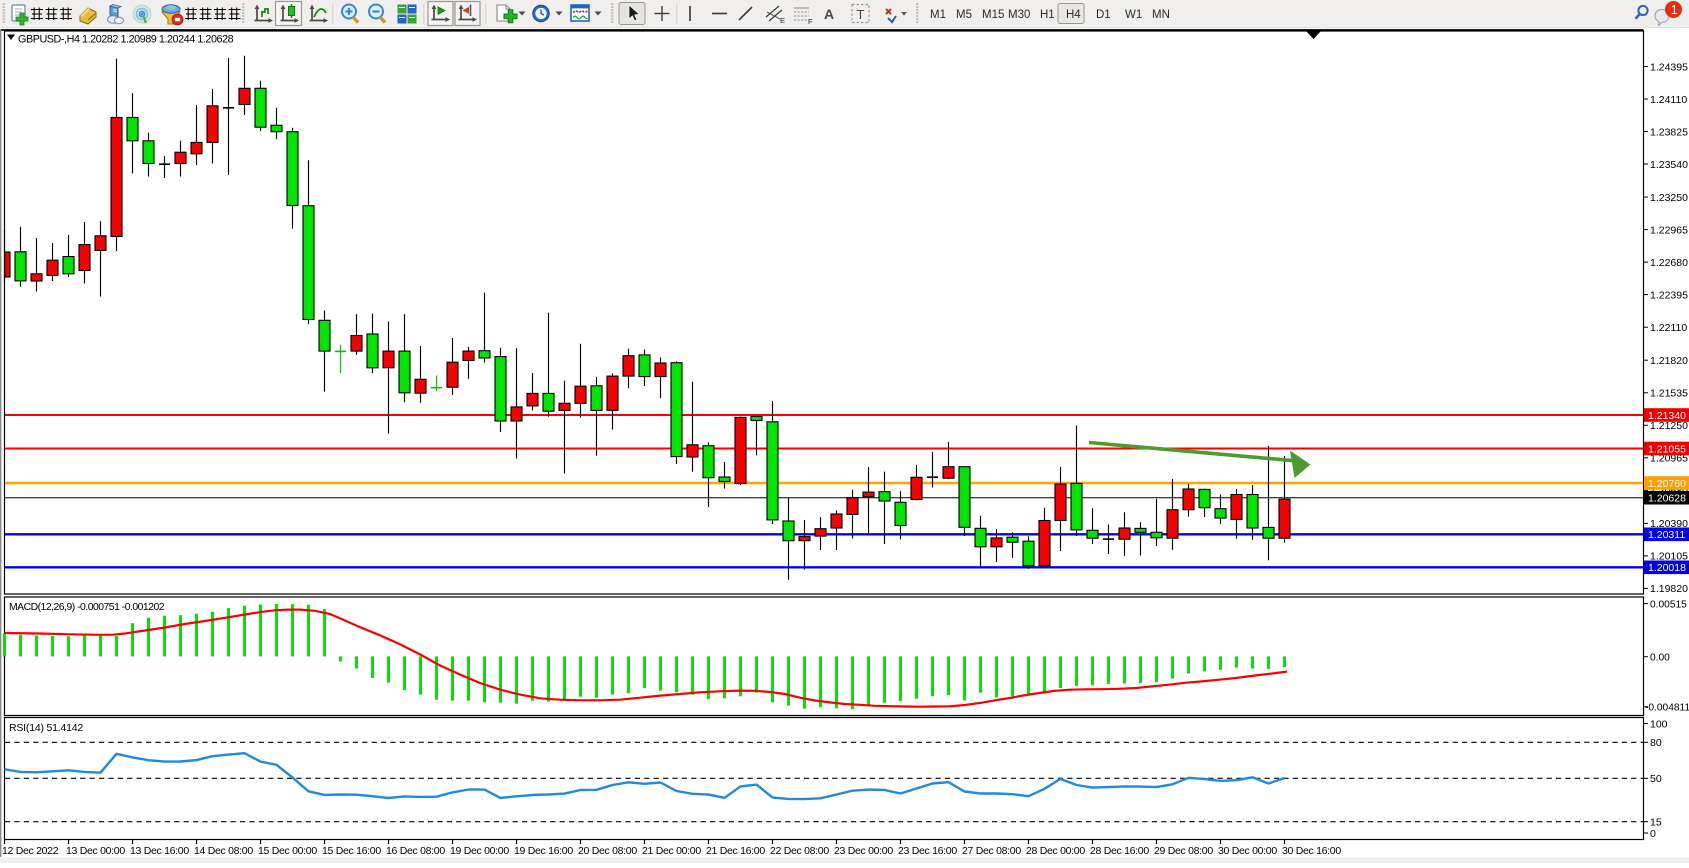  Describe the element at coordinates (1669, 459) in the screenshot. I see `svg-text: 1.20965` at that location.